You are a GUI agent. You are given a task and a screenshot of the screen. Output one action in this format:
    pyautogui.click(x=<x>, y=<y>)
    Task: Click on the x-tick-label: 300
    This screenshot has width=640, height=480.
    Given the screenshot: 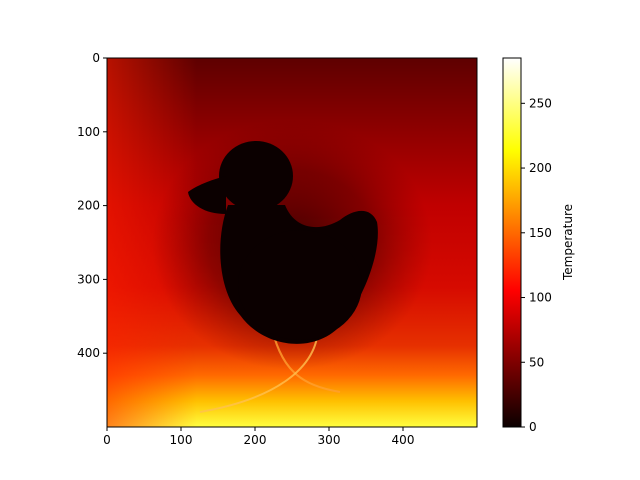 What is the action you would take?
    pyautogui.click(x=329, y=440)
    